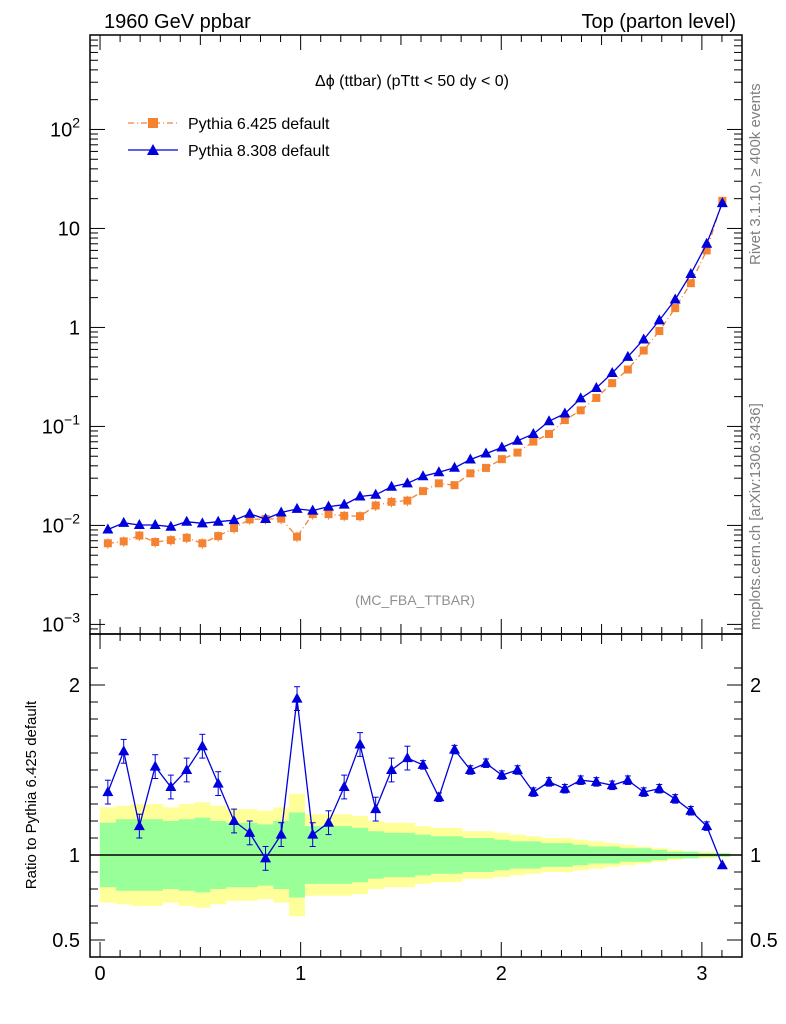 This screenshot has height=1024, width=786. Describe the element at coordinates (74, 328) in the screenshot. I see `y-tick-label: 1` at that location.